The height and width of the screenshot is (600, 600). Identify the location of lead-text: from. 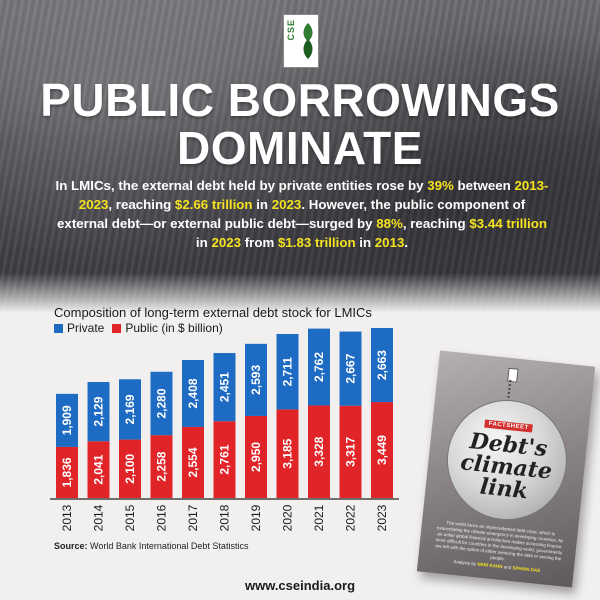
(259, 242).